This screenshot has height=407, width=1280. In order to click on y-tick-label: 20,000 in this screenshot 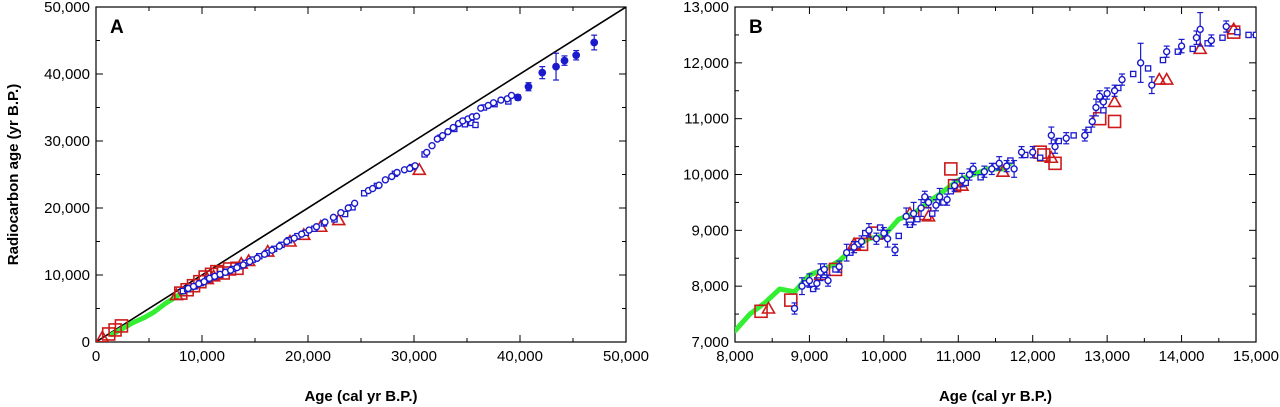, I will do `click(67, 208)`.